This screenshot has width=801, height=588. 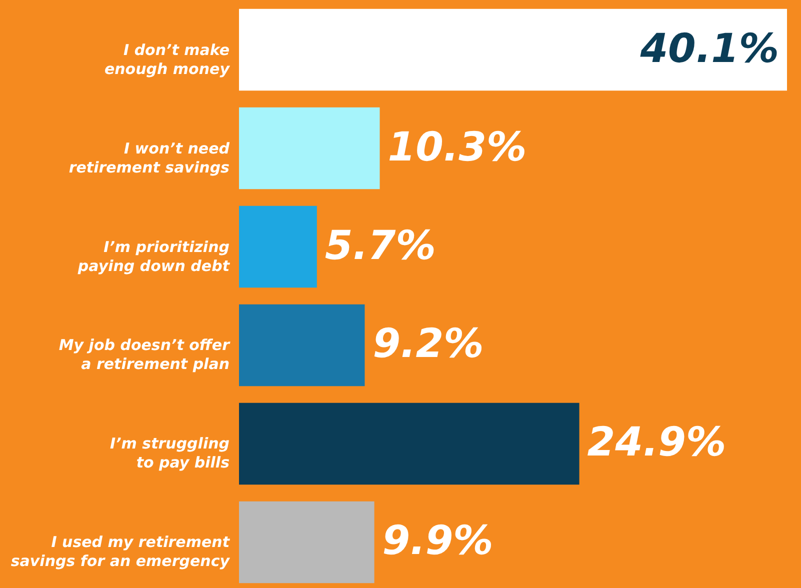 I want to click on data-label: 24.9%, so click(x=656, y=443).